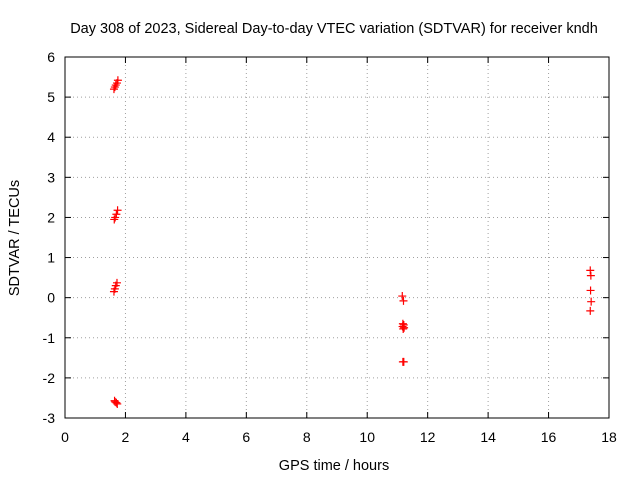 This screenshot has height=480, width=640. Describe the element at coordinates (65, 437) in the screenshot. I see `x-tick-label: 0` at that location.